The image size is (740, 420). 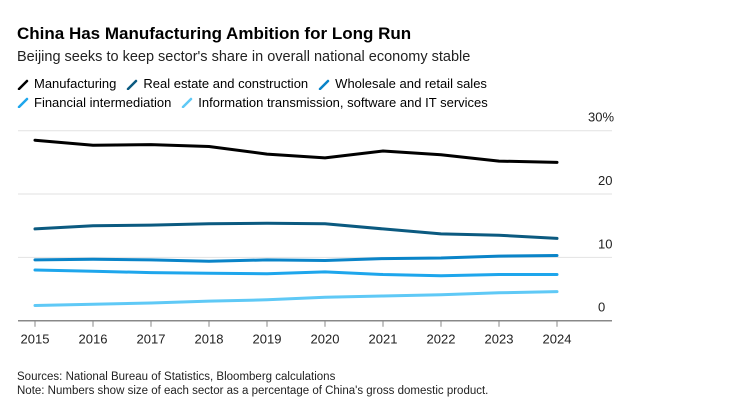 I want to click on legend-item: Financial intermediation, so click(x=94, y=102).